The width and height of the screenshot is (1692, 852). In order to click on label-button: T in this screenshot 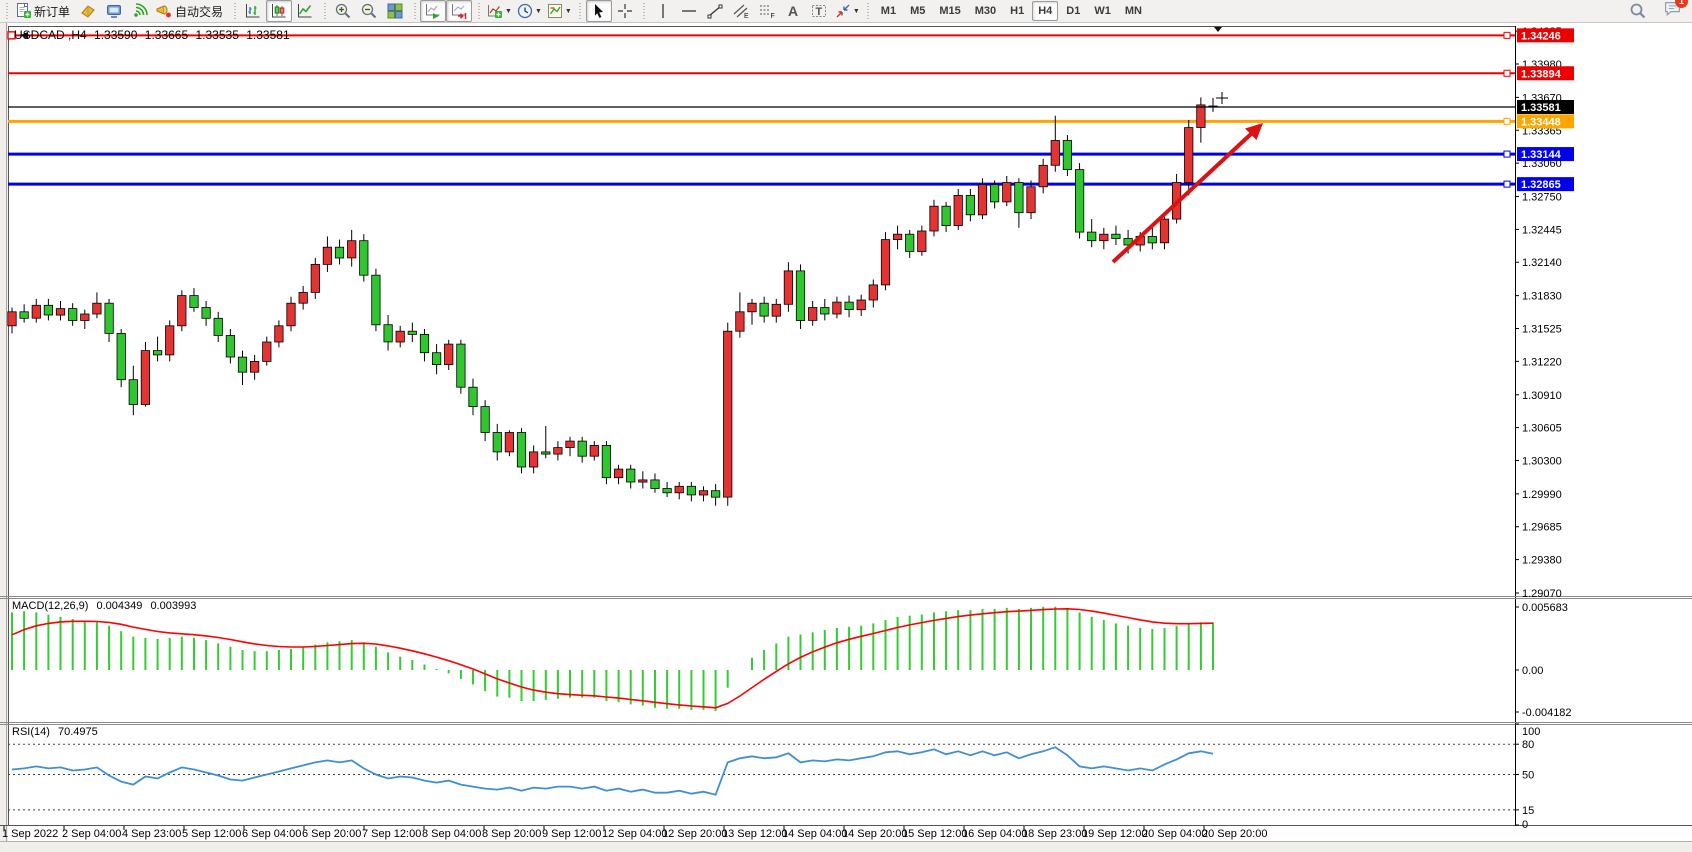, I will do `click(819, 11)`.